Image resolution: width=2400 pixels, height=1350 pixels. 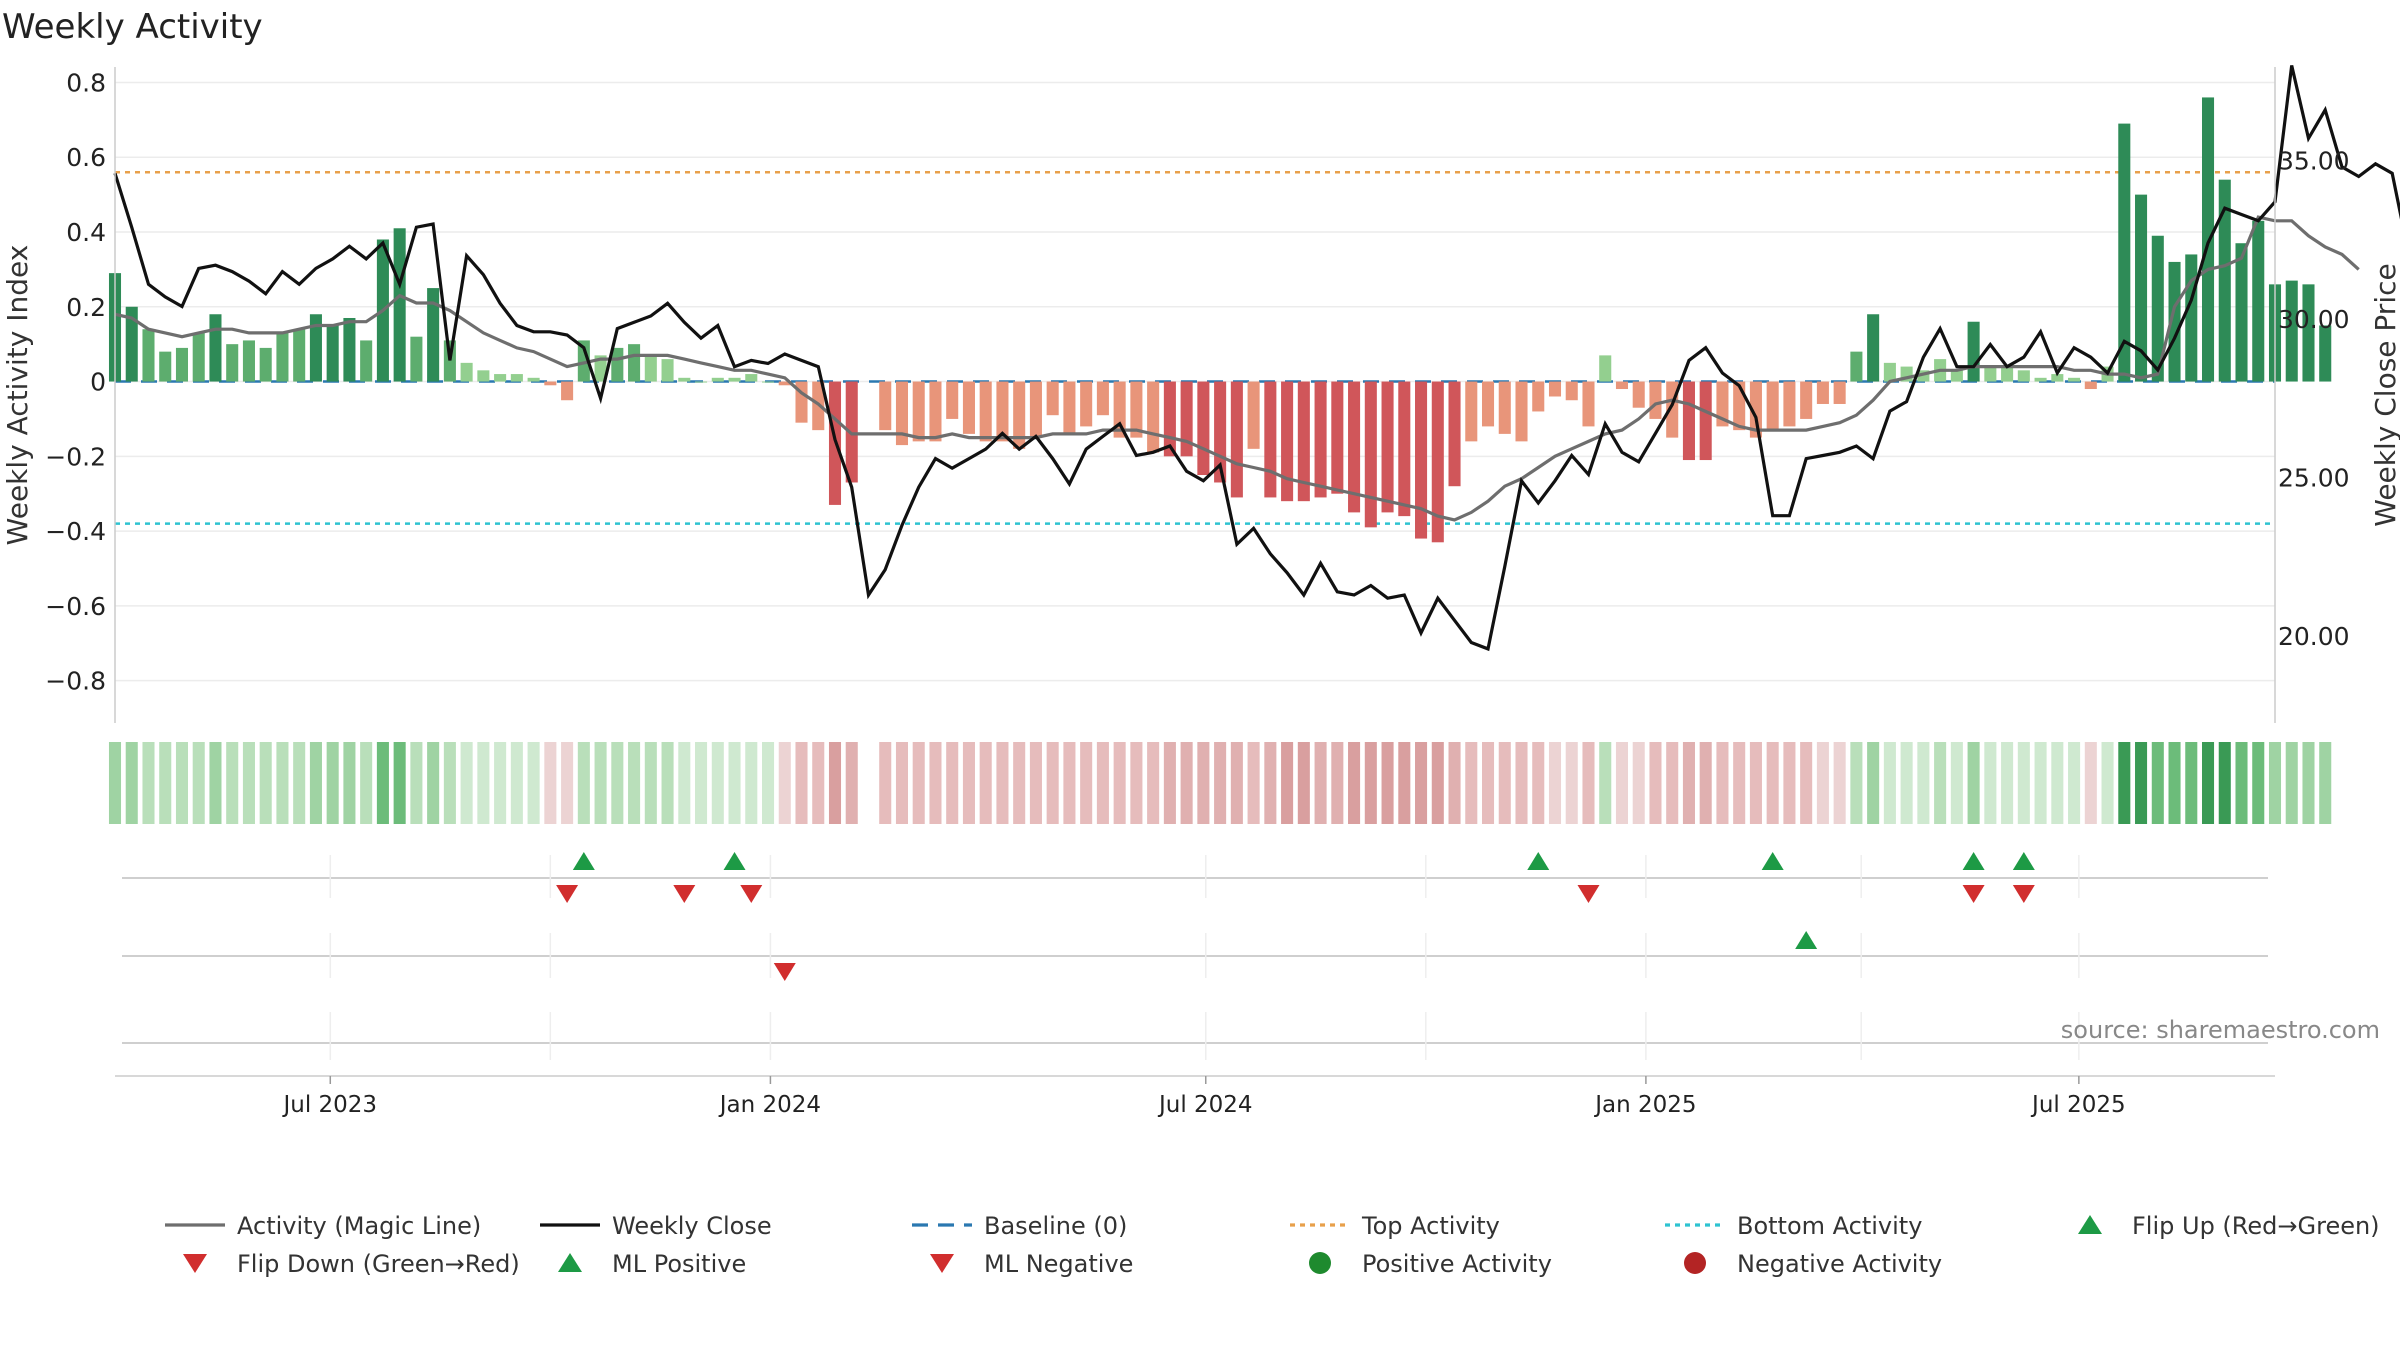 What do you see at coordinates (1695, 1263) in the screenshot?
I see `legend-swatch-circle` at bounding box center [1695, 1263].